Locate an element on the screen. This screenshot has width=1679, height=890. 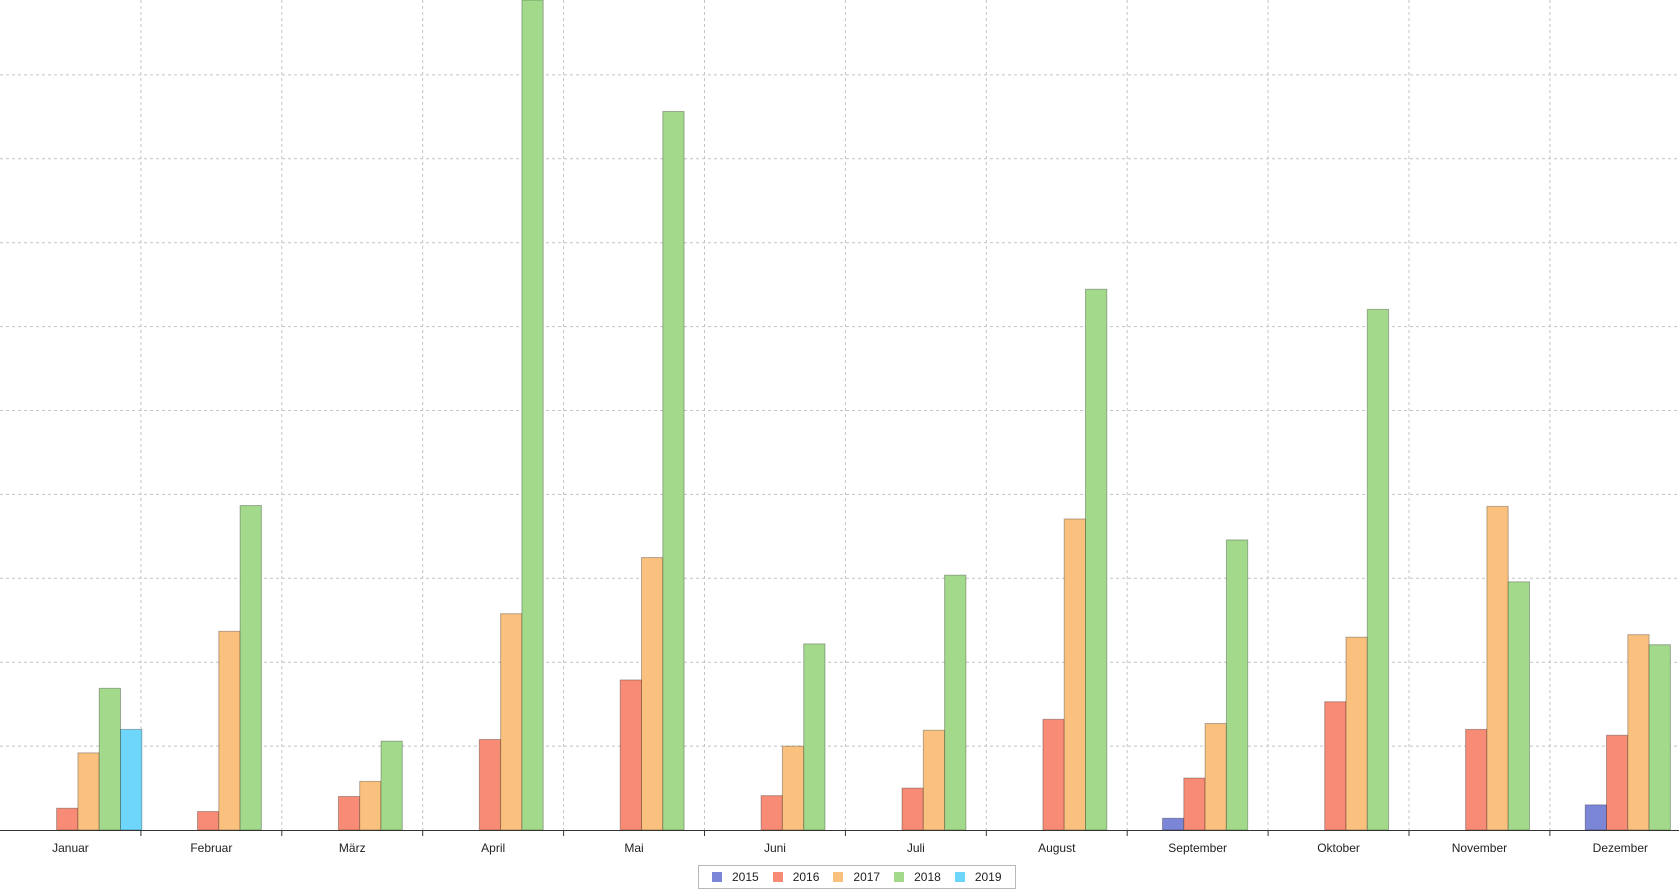
bar-2017-oktober is located at coordinates (1356, 733).